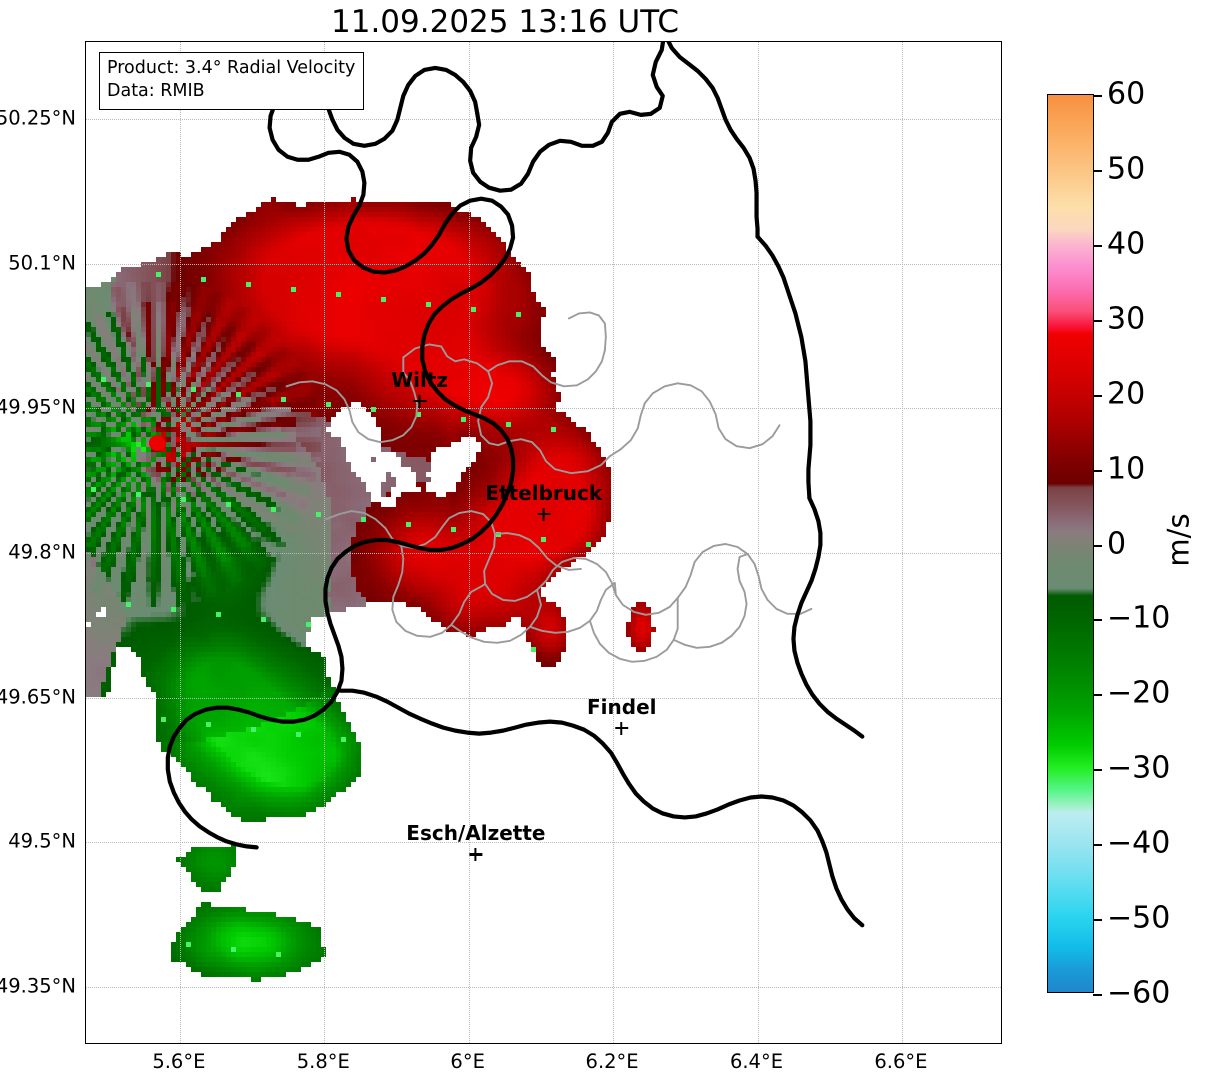  I want to click on city-label: Findel, so click(622, 706).